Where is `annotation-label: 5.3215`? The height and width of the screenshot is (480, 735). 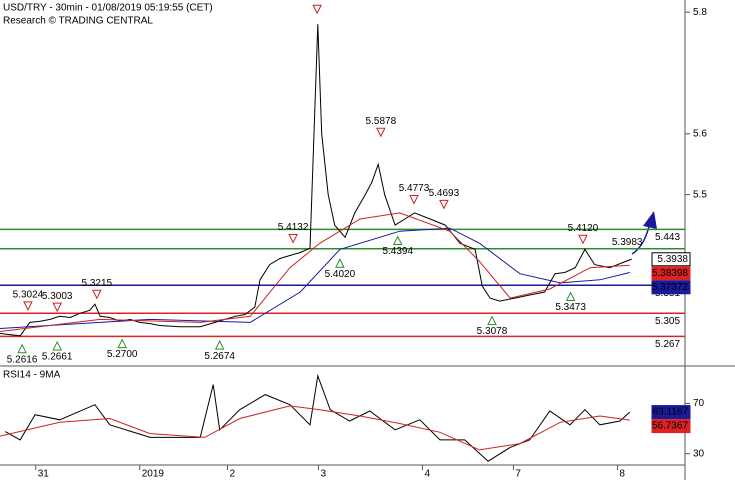
annotation-label: 5.3215 is located at coordinates (97, 283).